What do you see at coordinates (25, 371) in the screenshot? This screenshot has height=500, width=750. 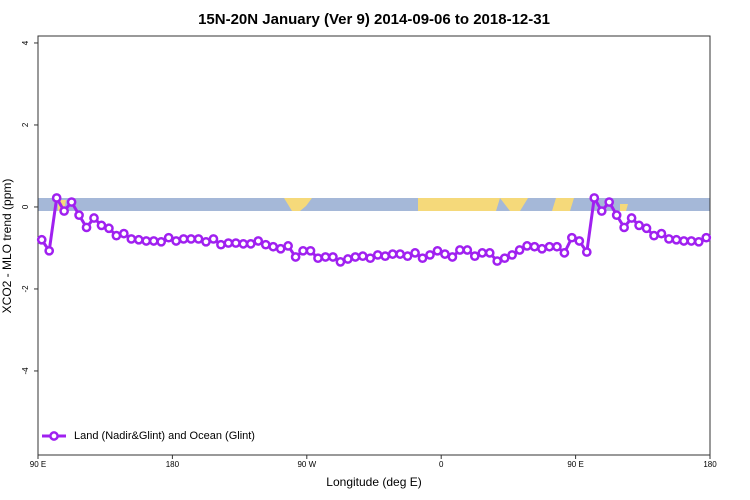 I see `y-tick-label: -4` at bounding box center [25, 371].